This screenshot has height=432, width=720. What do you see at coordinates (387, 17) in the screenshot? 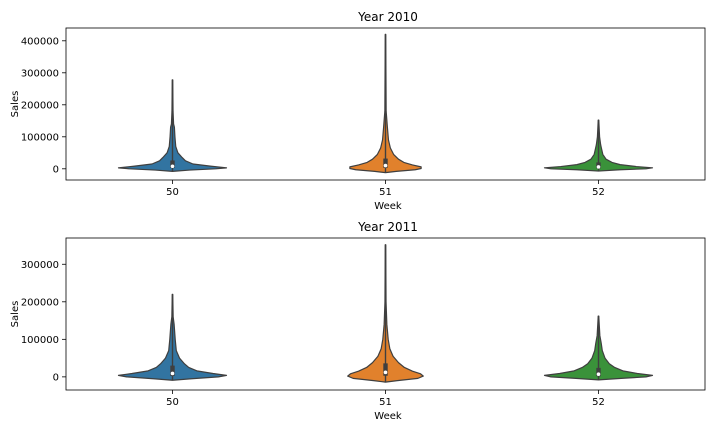
I see `chart-title: Year 2010` at bounding box center [387, 17].